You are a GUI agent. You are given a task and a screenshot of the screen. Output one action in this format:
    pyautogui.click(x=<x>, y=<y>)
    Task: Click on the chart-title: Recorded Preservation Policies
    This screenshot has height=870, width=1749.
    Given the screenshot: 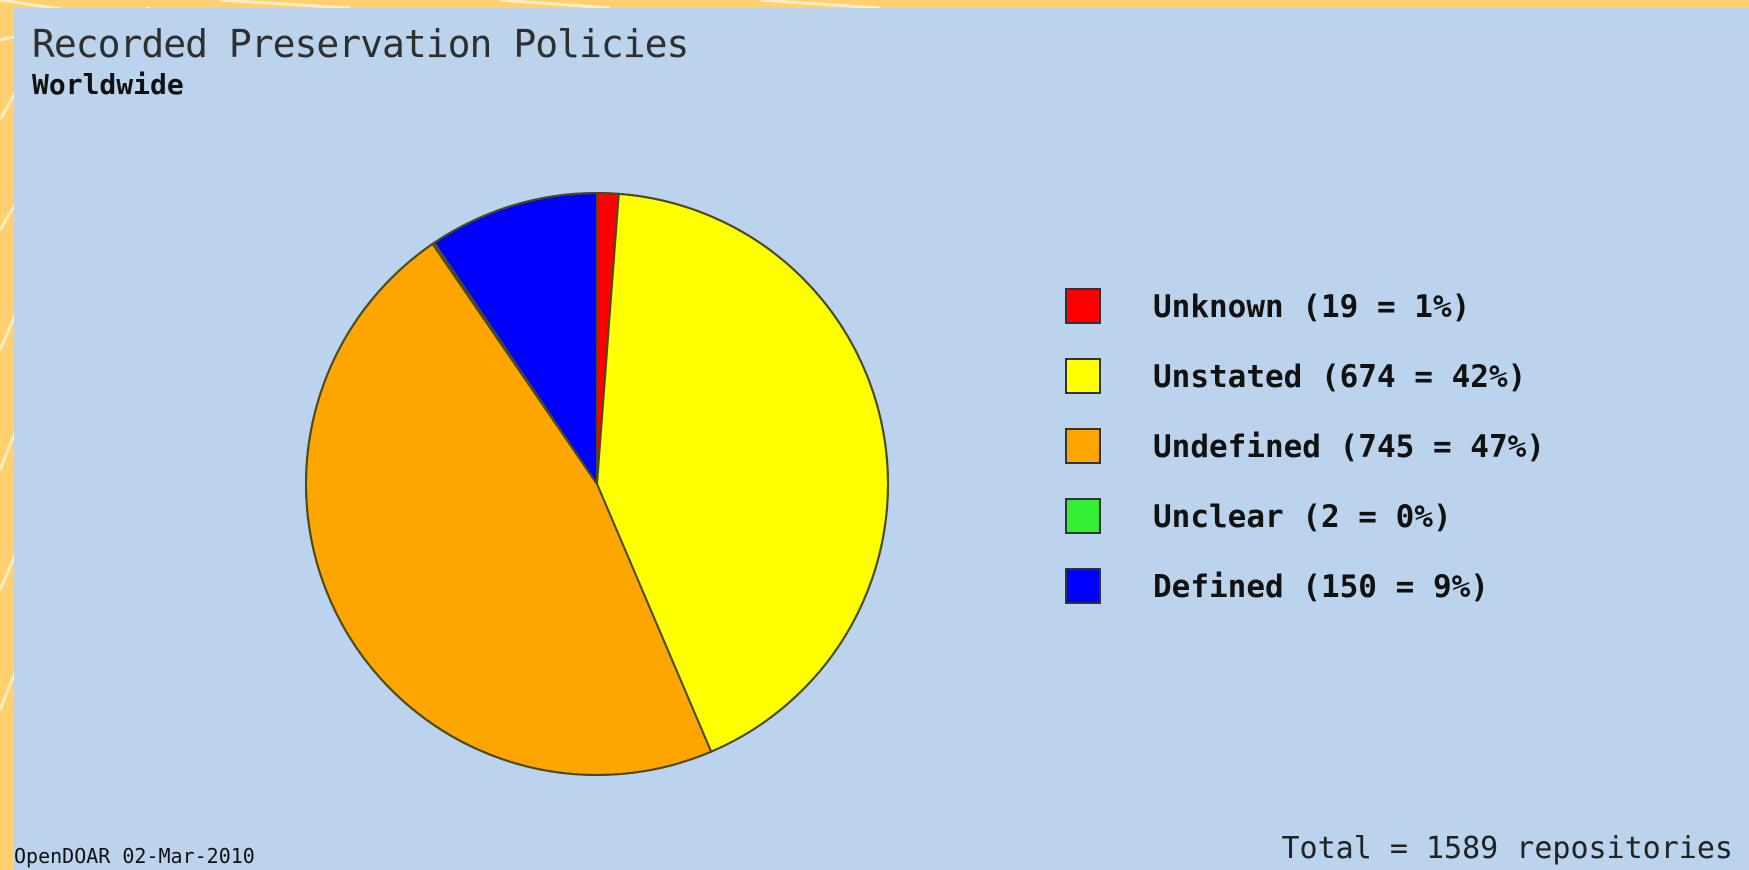 What is the action you would take?
    pyautogui.click(x=360, y=44)
    